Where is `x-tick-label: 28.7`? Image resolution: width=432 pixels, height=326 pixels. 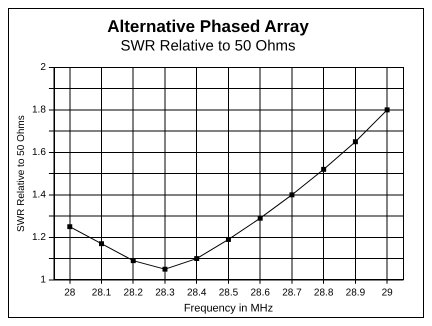
x-tick-label: 28.7 is located at coordinates (292, 293).